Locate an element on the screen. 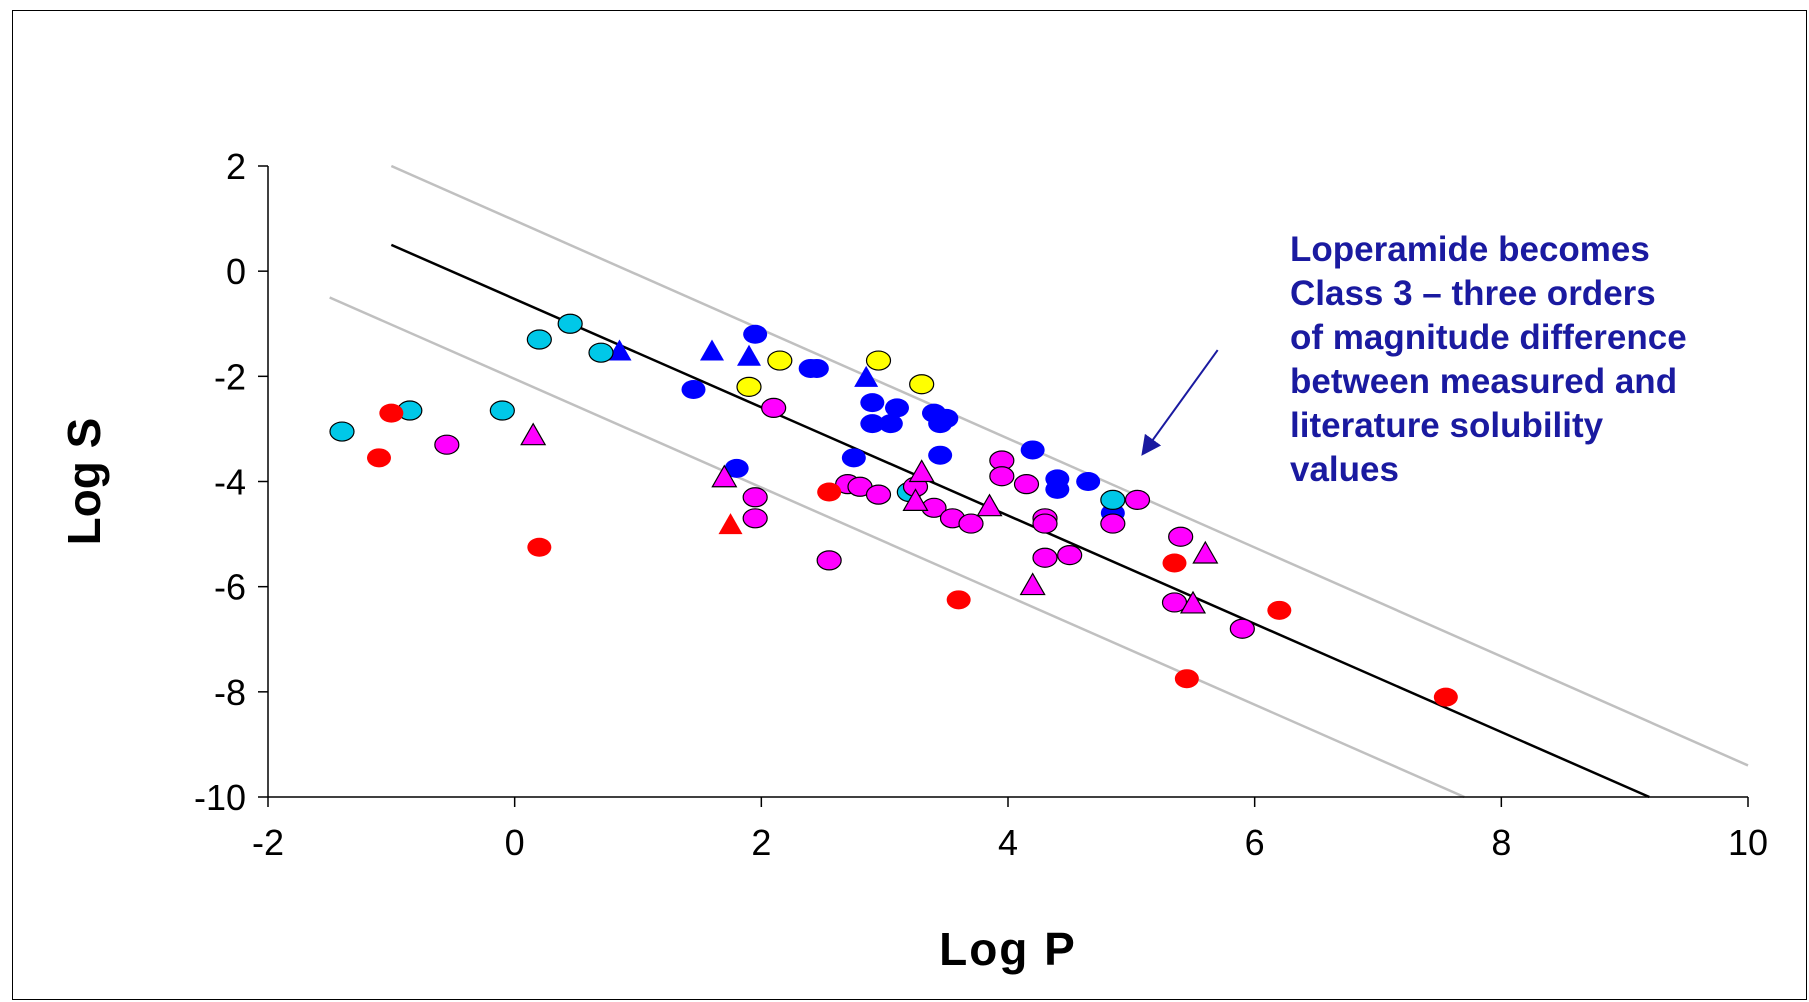  annotation-line: literature solubility is located at coordinates (1447, 425).